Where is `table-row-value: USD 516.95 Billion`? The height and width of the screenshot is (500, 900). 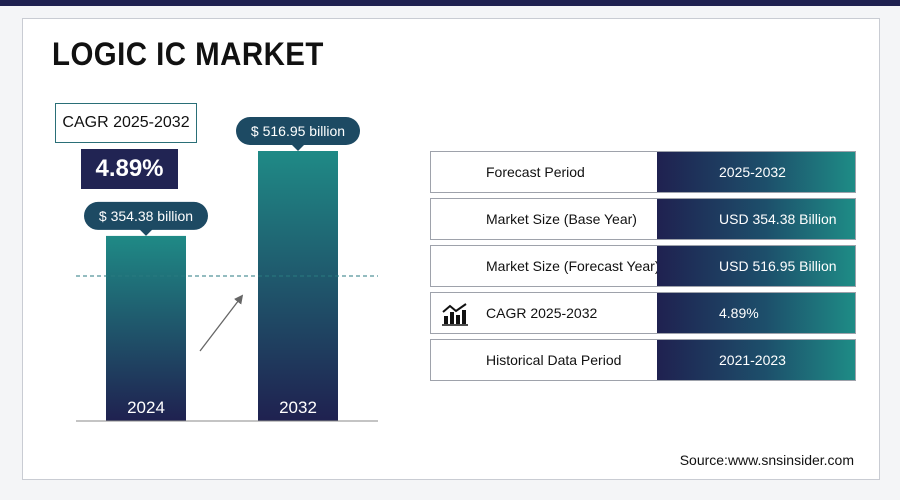
table-row-value: USD 516.95 Billion is located at coordinates (756, 266).